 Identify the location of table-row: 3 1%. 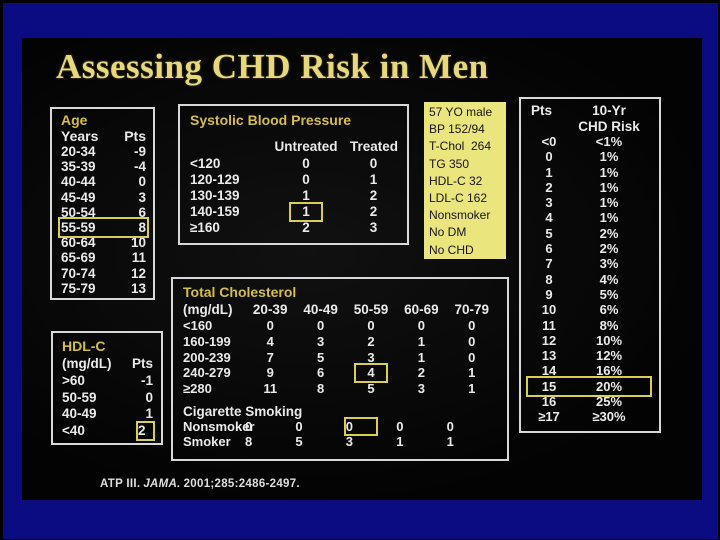
(589, 202).